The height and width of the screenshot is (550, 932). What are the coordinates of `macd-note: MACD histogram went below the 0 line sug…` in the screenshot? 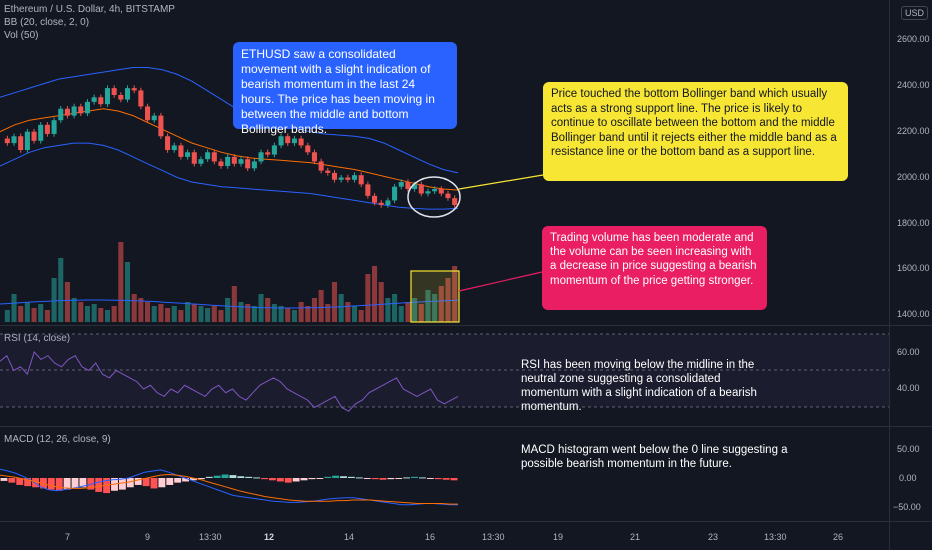 It's located at (654, 457).